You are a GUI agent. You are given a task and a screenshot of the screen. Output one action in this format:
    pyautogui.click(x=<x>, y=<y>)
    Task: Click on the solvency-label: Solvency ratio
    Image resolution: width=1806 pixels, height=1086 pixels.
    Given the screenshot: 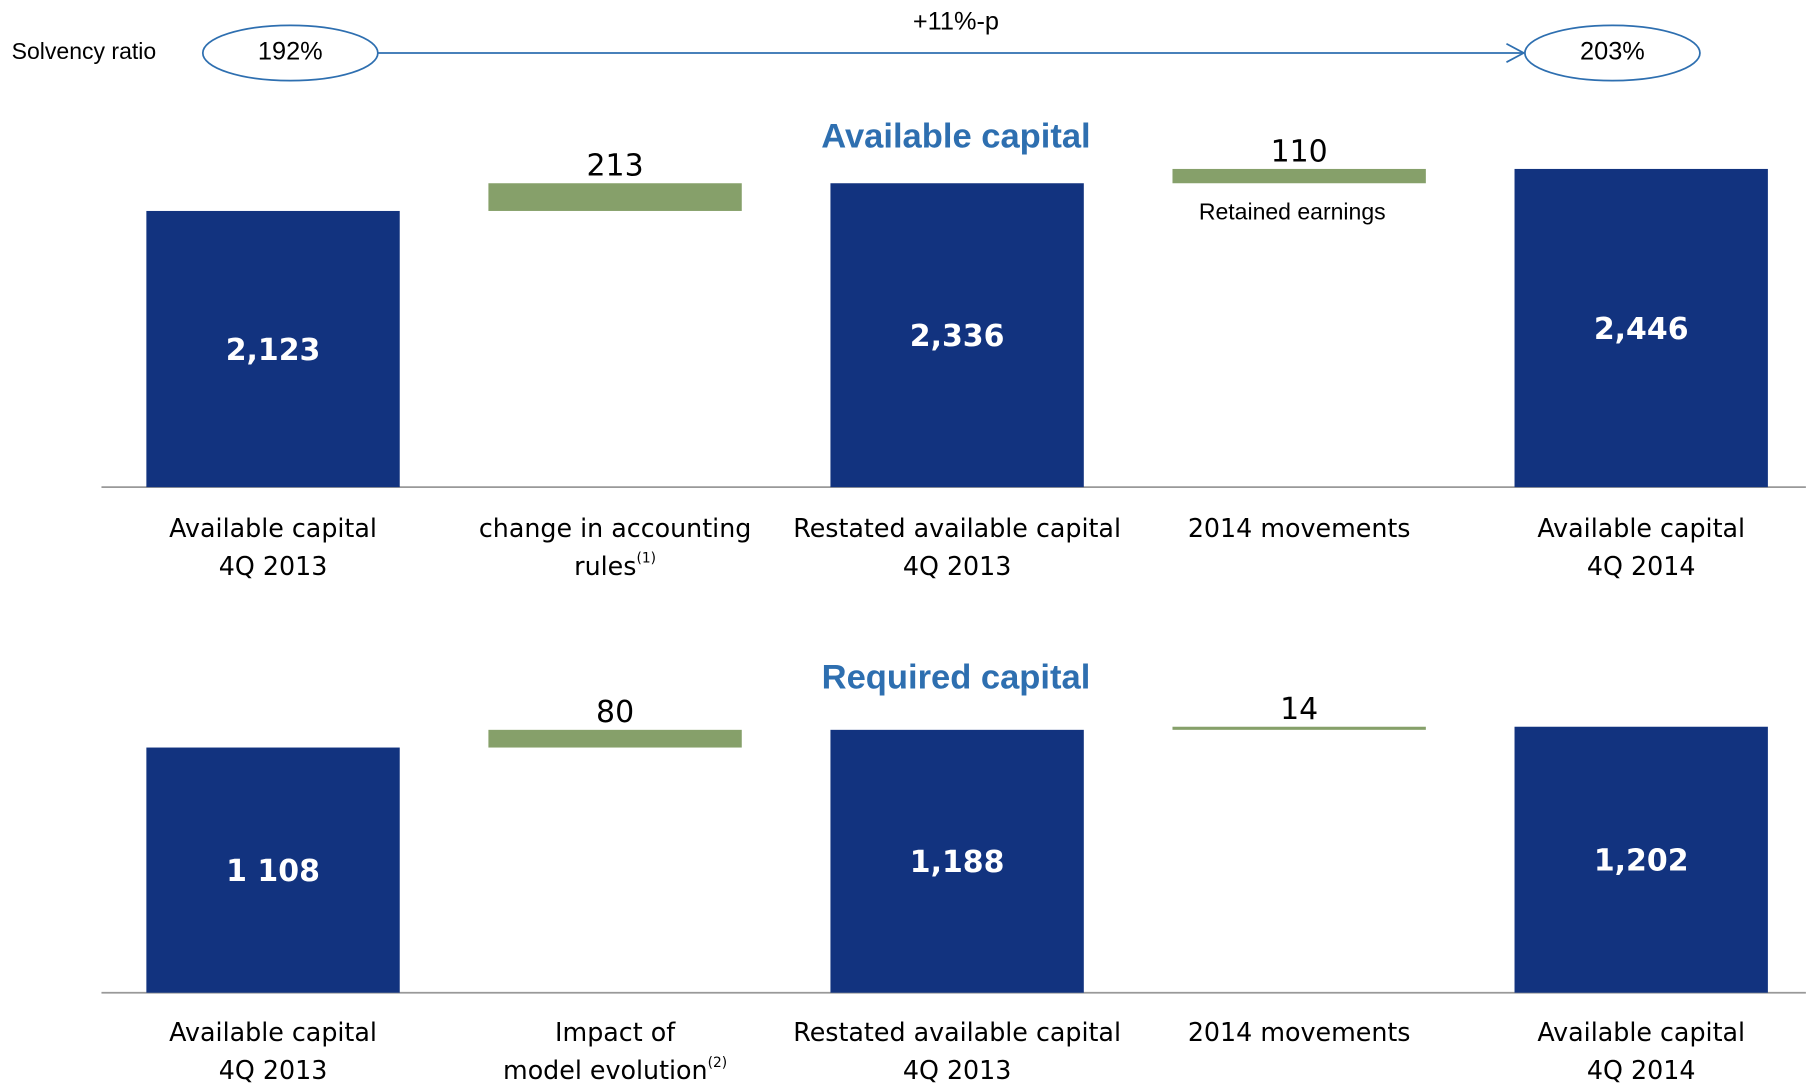 What is the action you would take?
    pyautogui.click(x=84, y=51)
    